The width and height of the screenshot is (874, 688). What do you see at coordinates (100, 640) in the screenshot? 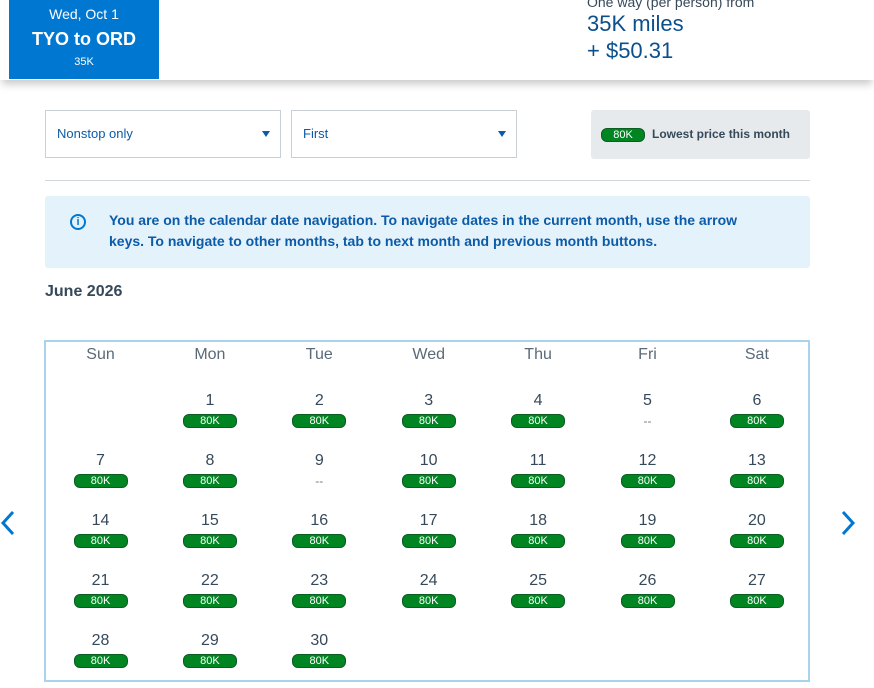
I see `day-number: 28` at bounding box center [100, 640].